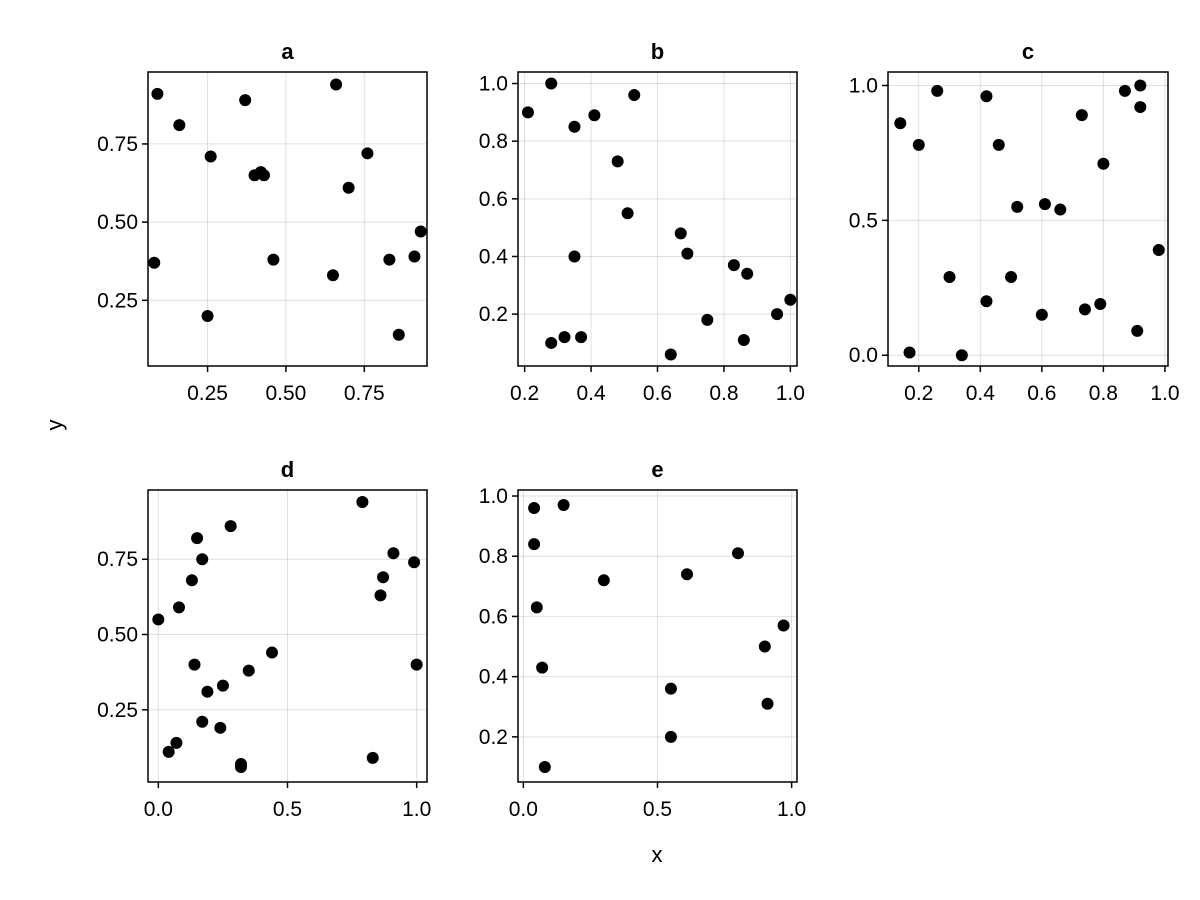 Image resolution: width=1200 pixels, height=900 pixels. Describe the element at coordinates (493, 141) in the screenshot. I see `y-tick-label: 0.8` at that location.